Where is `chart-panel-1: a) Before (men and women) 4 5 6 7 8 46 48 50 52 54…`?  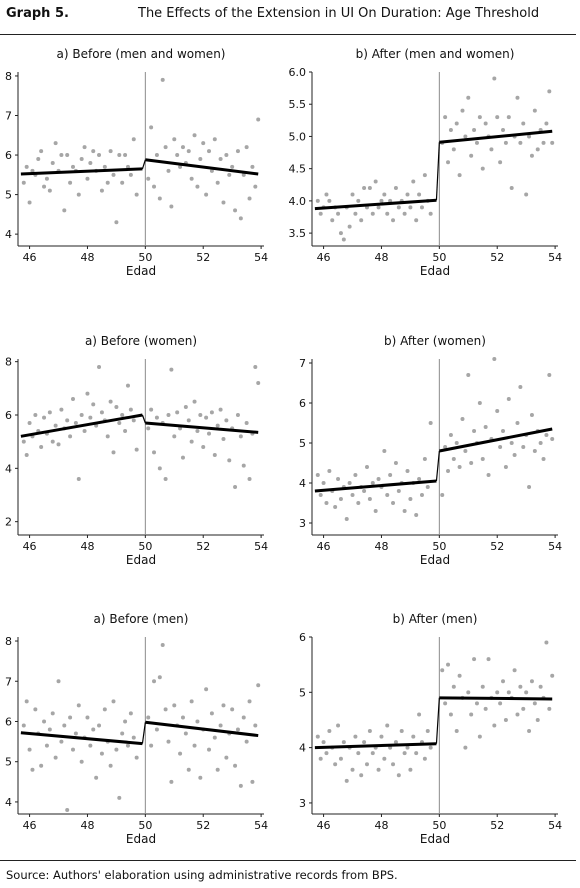 chart-panel-1: a) Before (men and women) 4 5 6 7 8 46 48 50 52 54… is located at coordinates (136, 162).